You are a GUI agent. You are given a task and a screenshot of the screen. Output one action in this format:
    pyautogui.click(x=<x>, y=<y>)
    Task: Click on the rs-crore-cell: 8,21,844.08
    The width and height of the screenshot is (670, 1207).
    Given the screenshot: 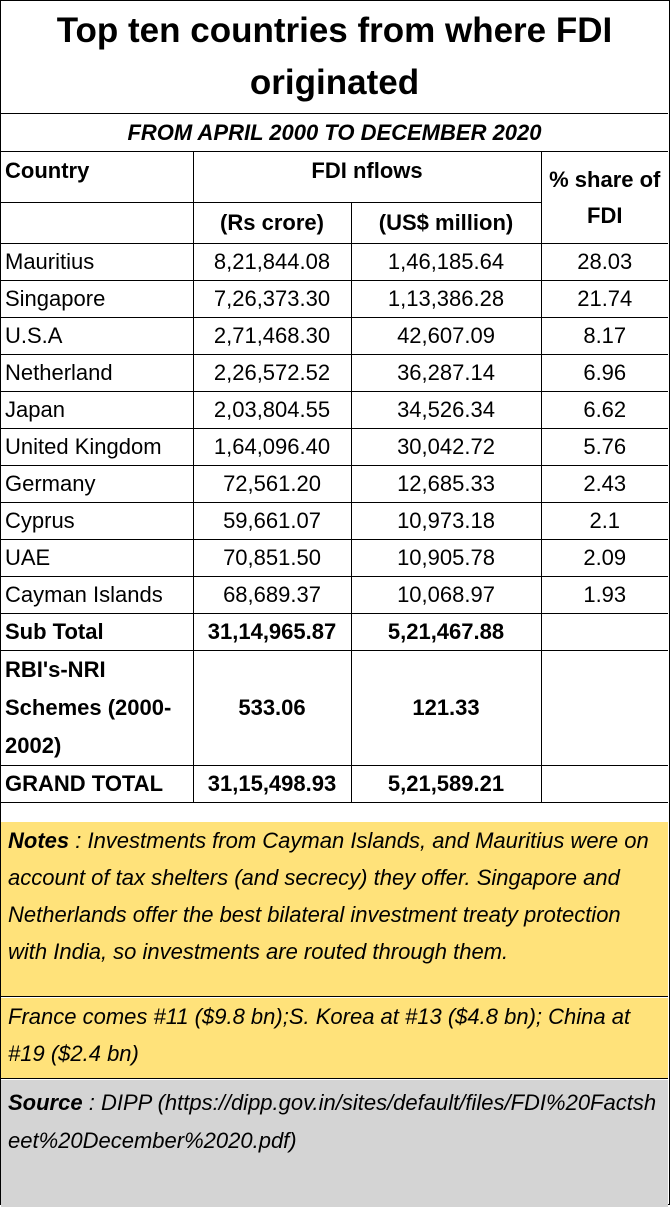 What is the action you would take?
    pyautogui.click(x=272, y=262)
    